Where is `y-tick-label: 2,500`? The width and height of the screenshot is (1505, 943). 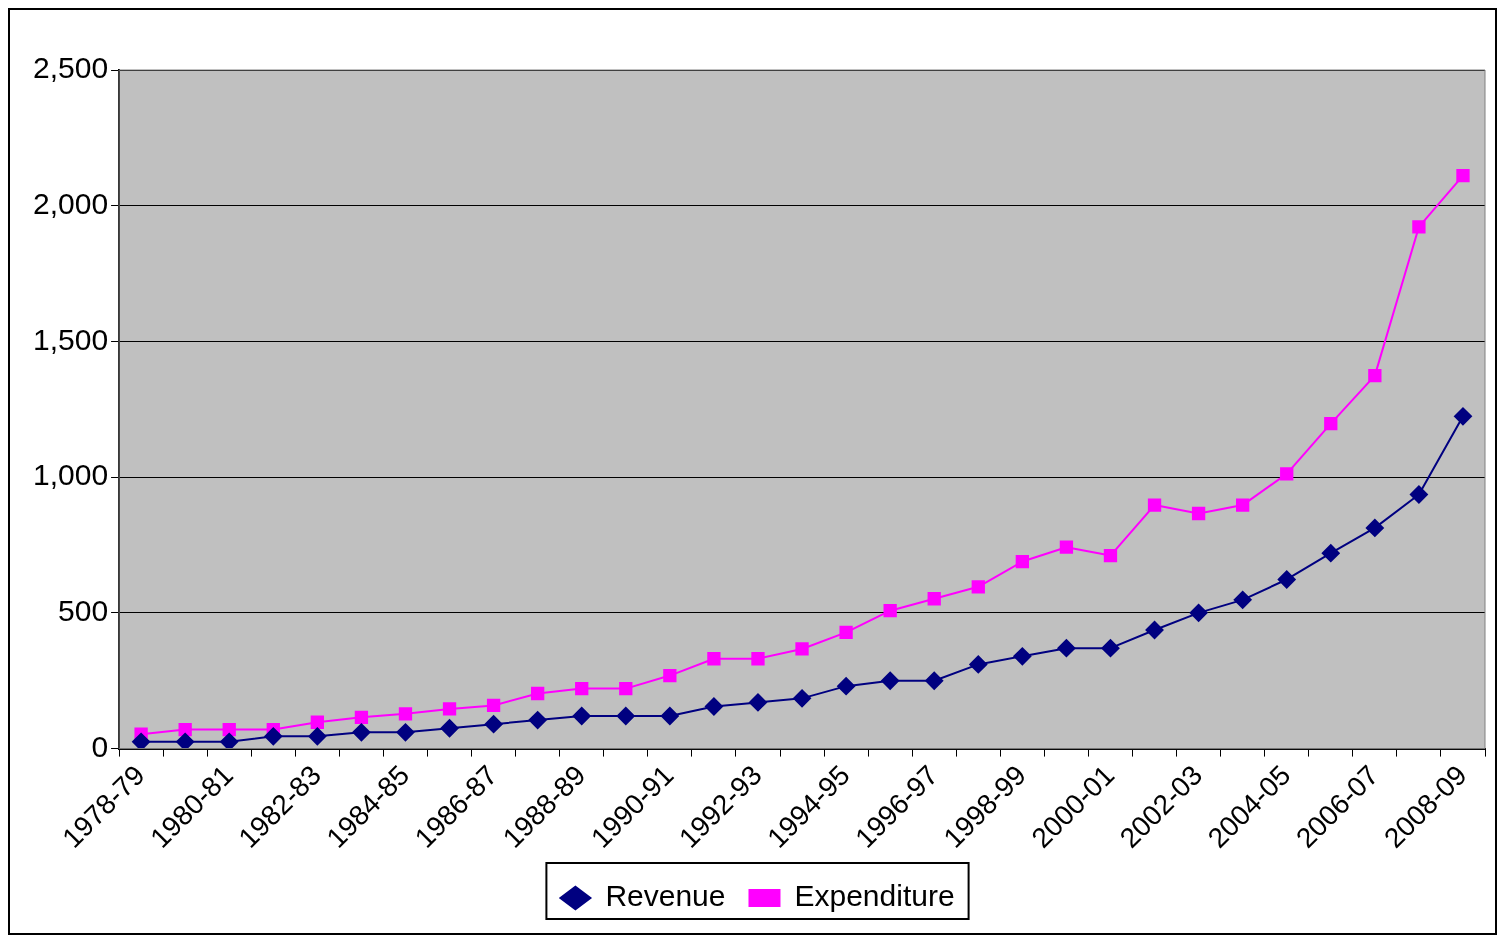
y-tick-label: 2,500 is located at coordinates (71, 68).